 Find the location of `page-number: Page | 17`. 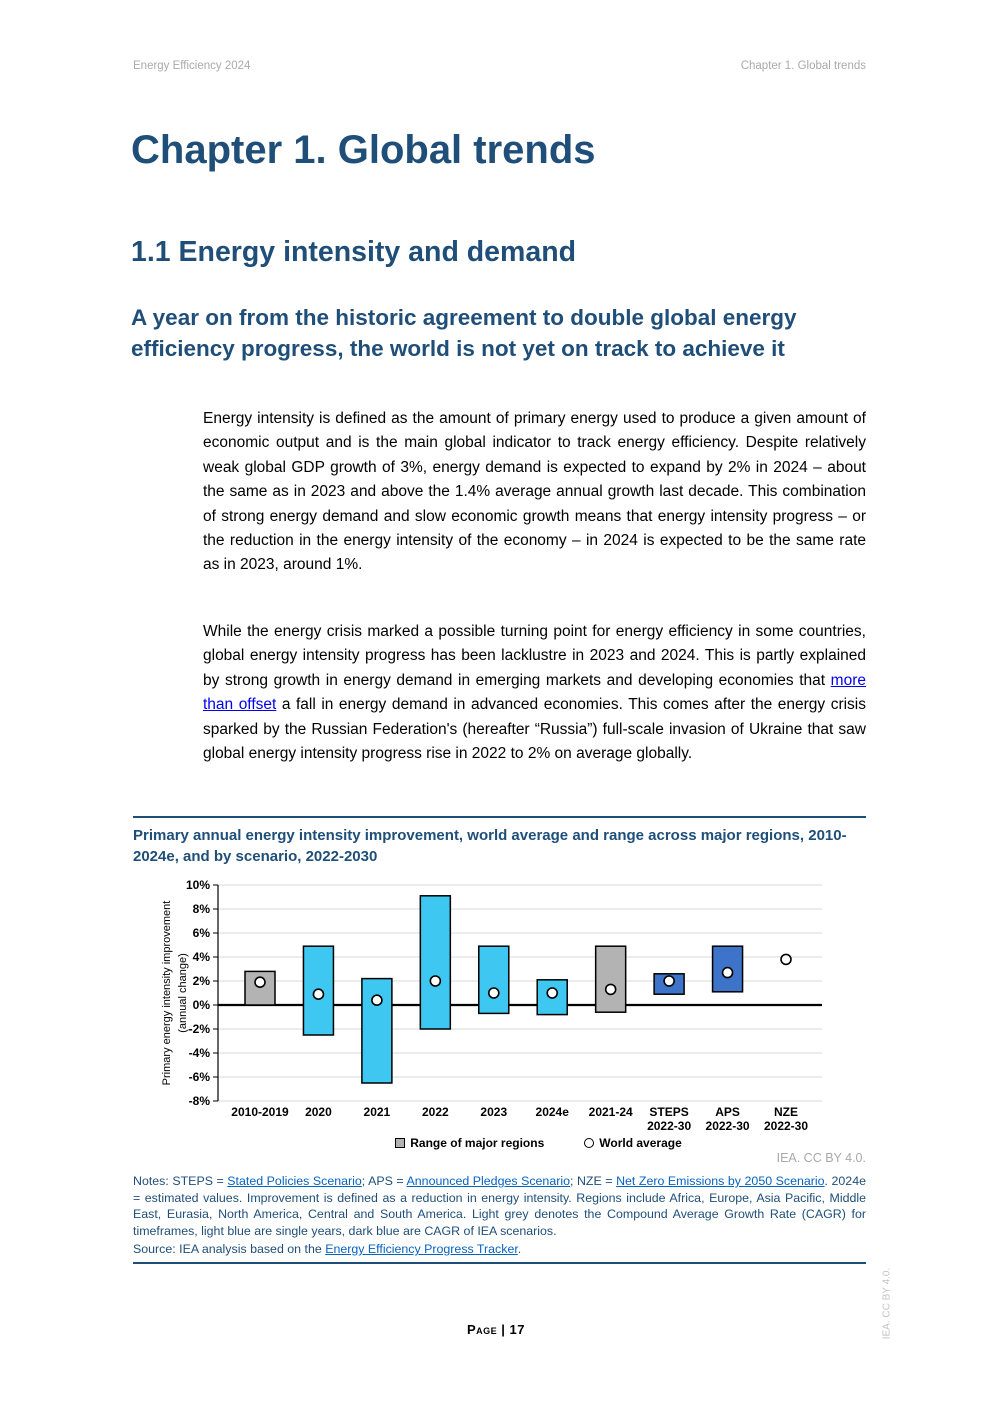

page-number: Page | 17 is located at coordinates (496, 1329).